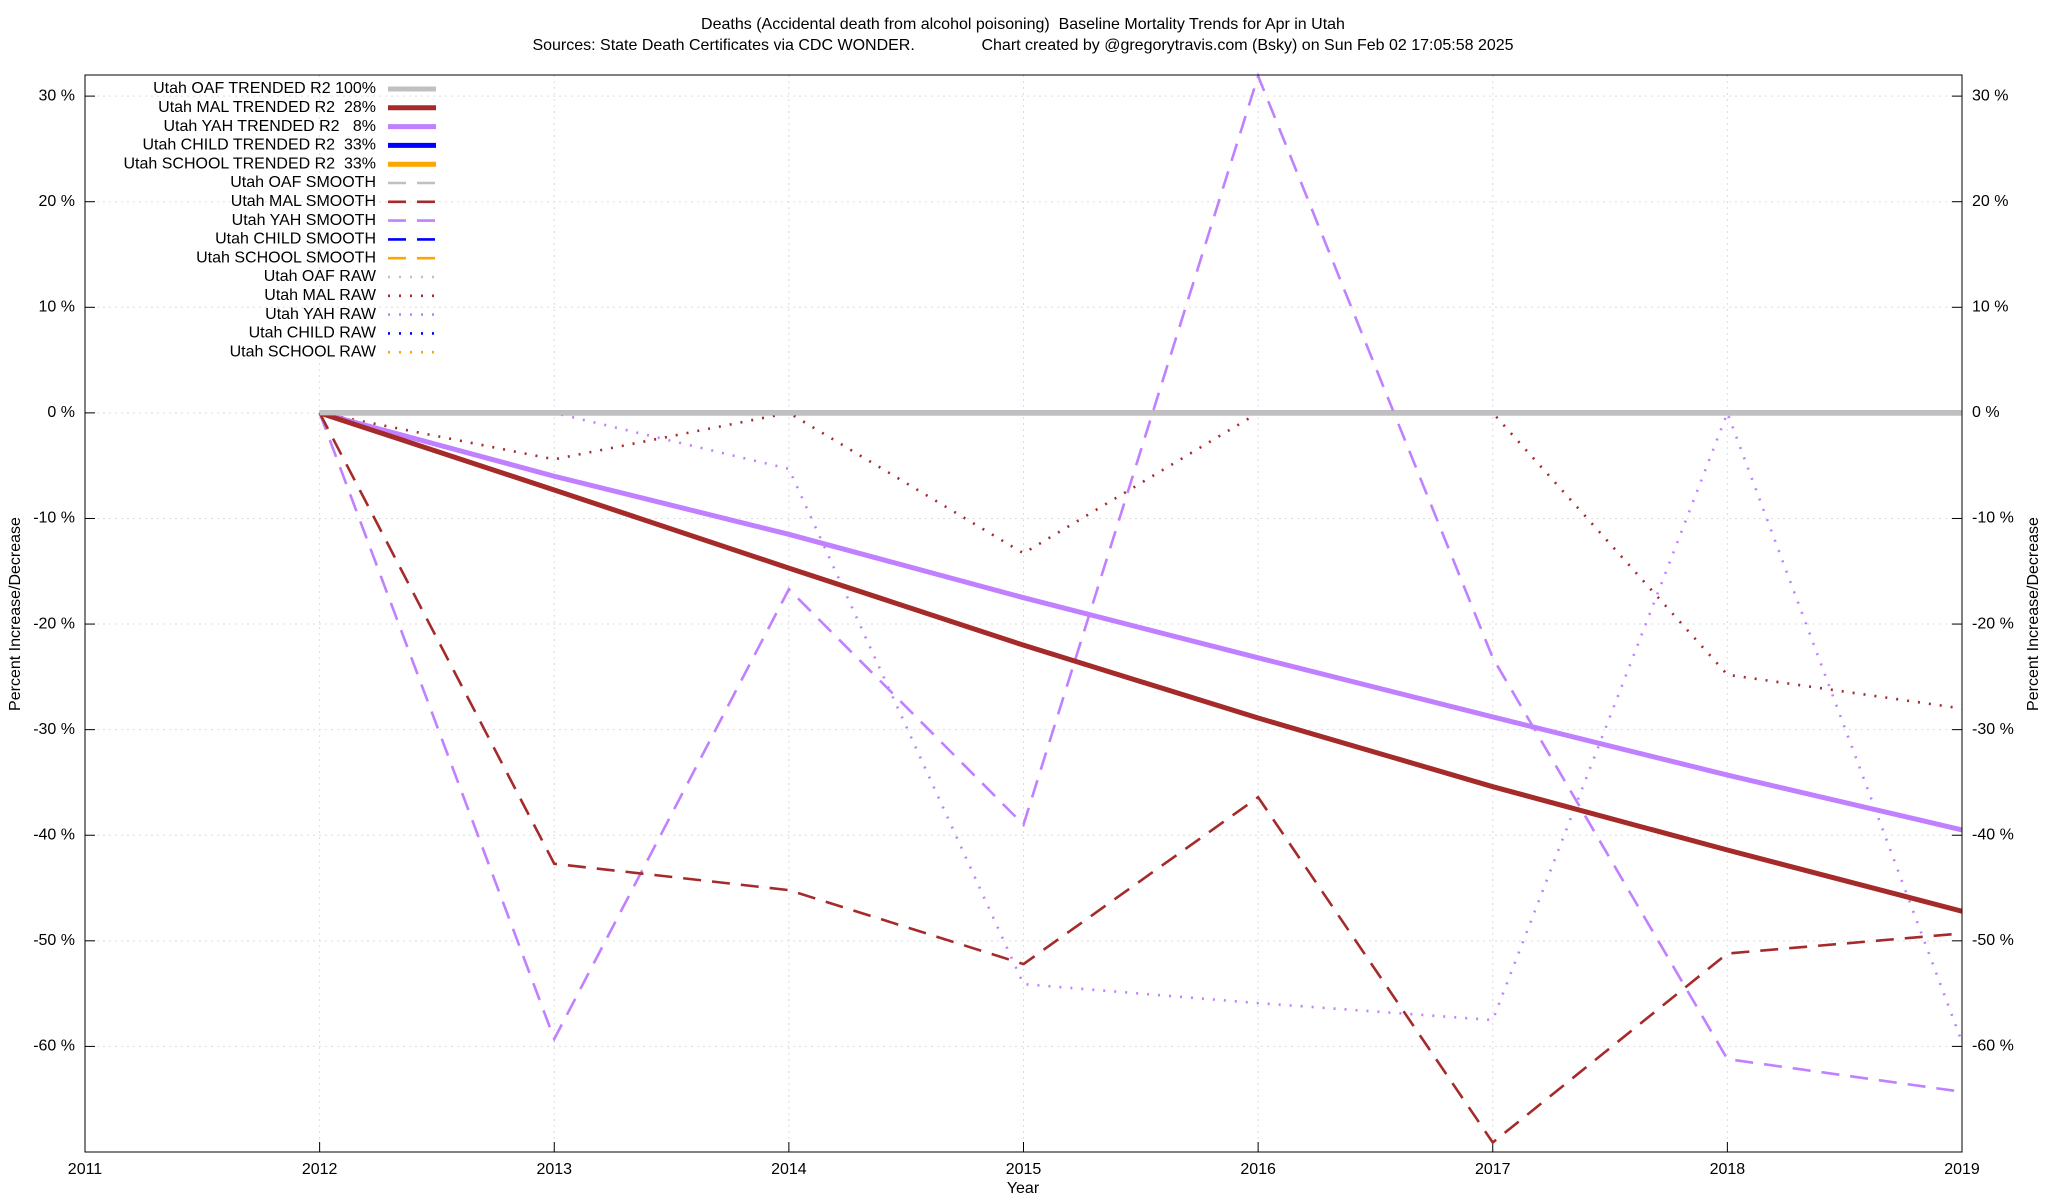  Describe the element at coordinates (313, 333) in the screenshot. I see `legend-label: Utah CHILD RAW` at that location.